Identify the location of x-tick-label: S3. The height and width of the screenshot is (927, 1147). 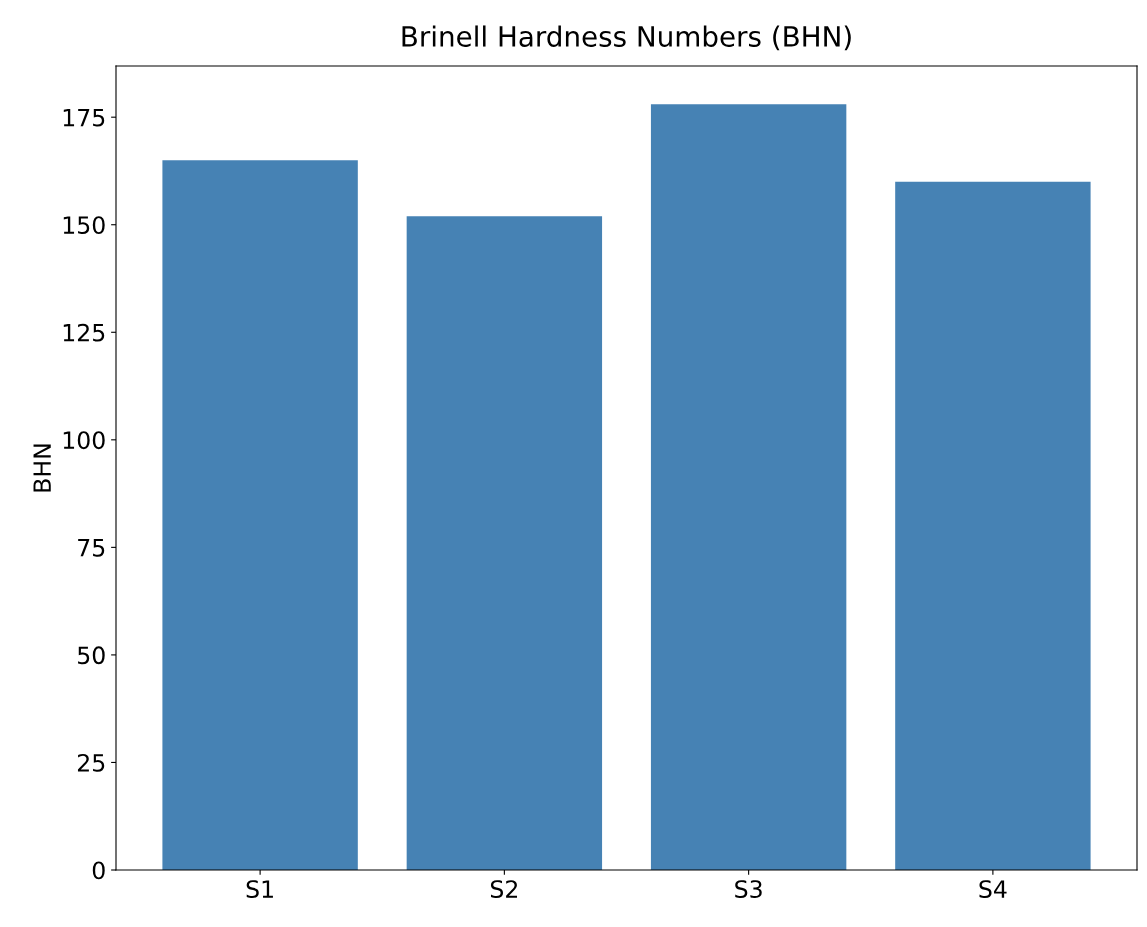
(748, 889).